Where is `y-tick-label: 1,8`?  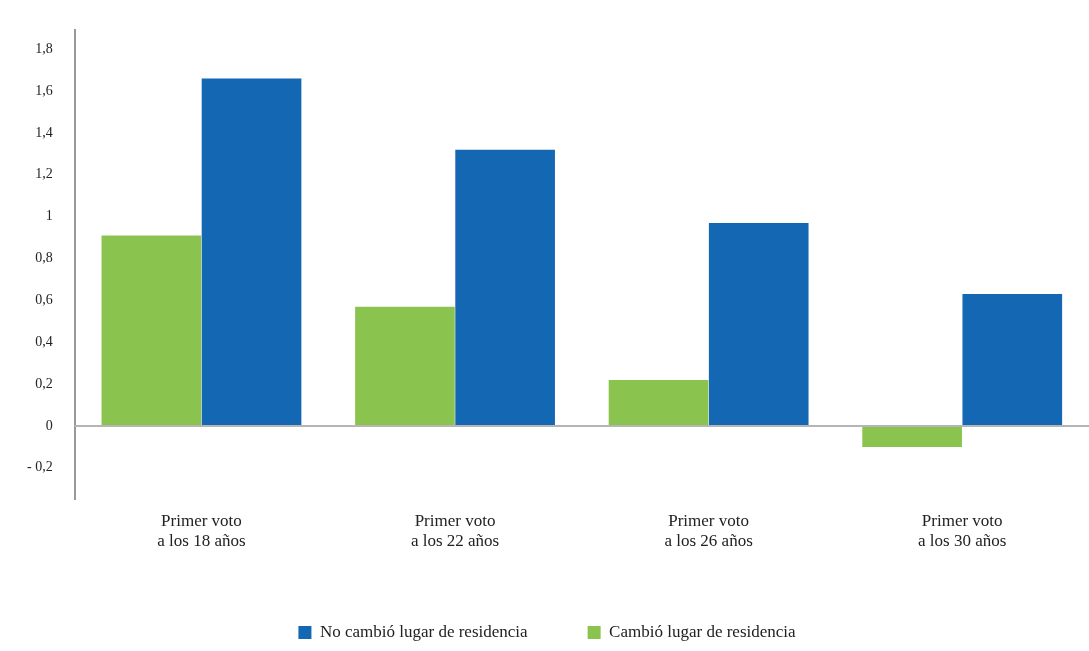 y-tick-label: 1,8 is located at coordinates (44, 48).